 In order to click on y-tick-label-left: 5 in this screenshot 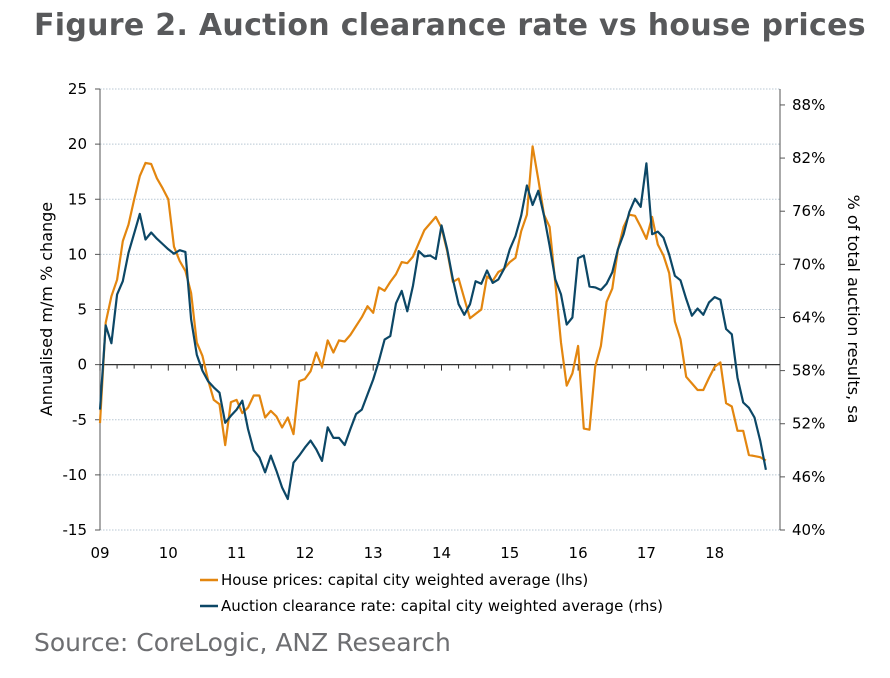, I will do `click(82, 310)`.